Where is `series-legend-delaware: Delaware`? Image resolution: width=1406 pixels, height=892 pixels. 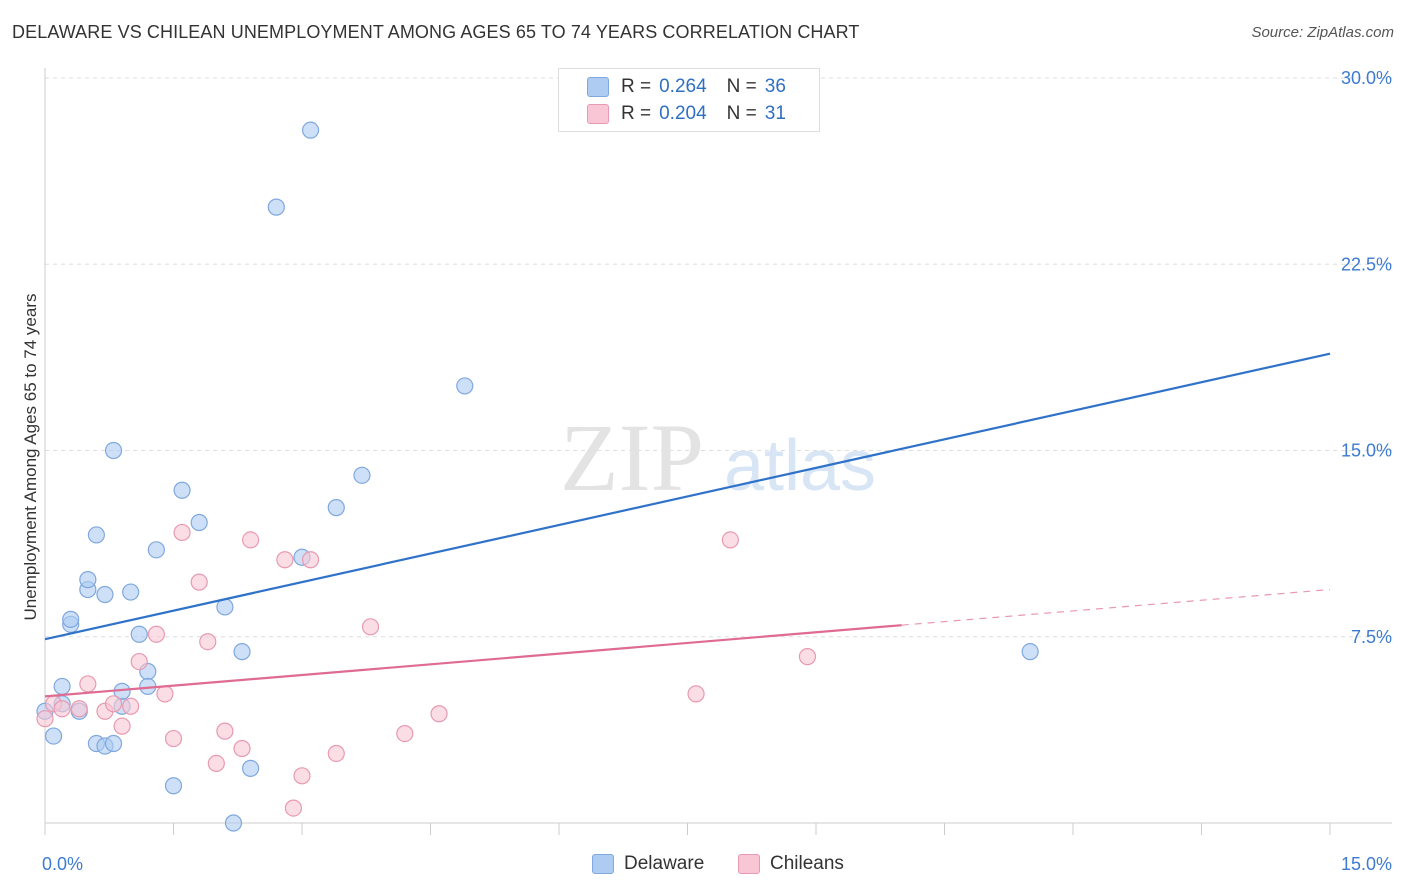 series-legend-delaware: Delaware is located at coordinates (648, 864).